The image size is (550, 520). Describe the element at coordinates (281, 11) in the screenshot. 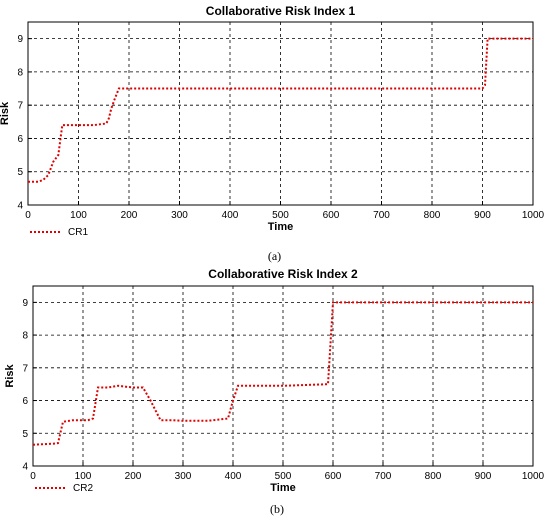

I see `chart-title: Collaborative Risk Index 1` at that location.